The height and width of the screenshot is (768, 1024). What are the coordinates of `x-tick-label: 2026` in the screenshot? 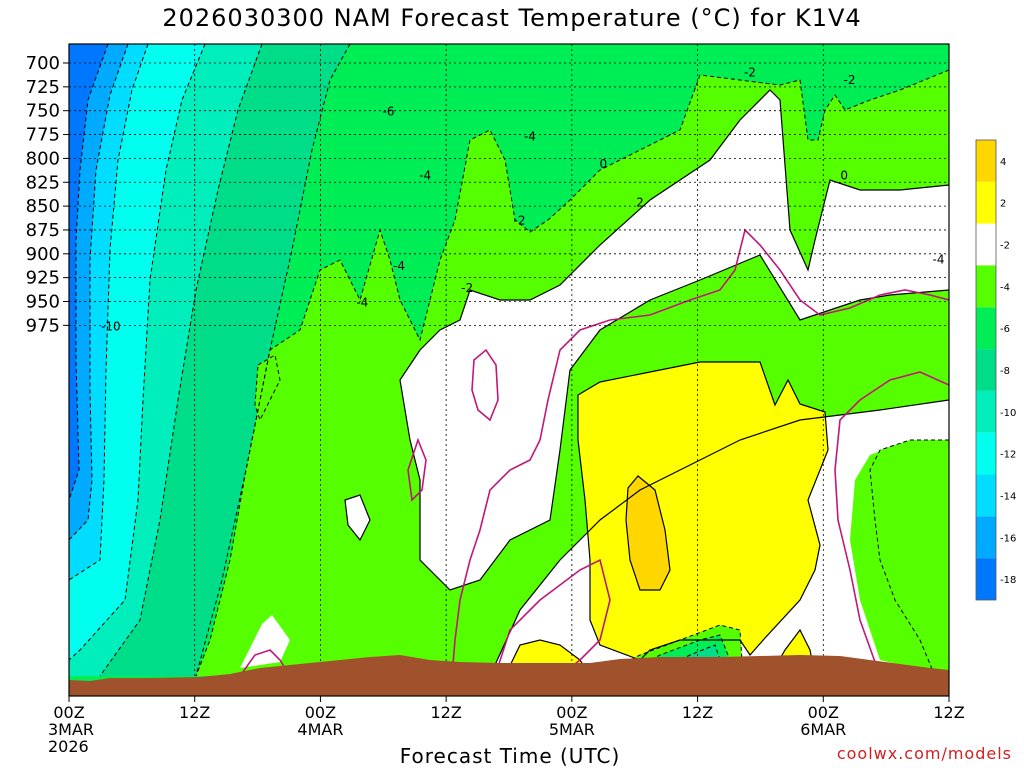 It's located at (68, 746).